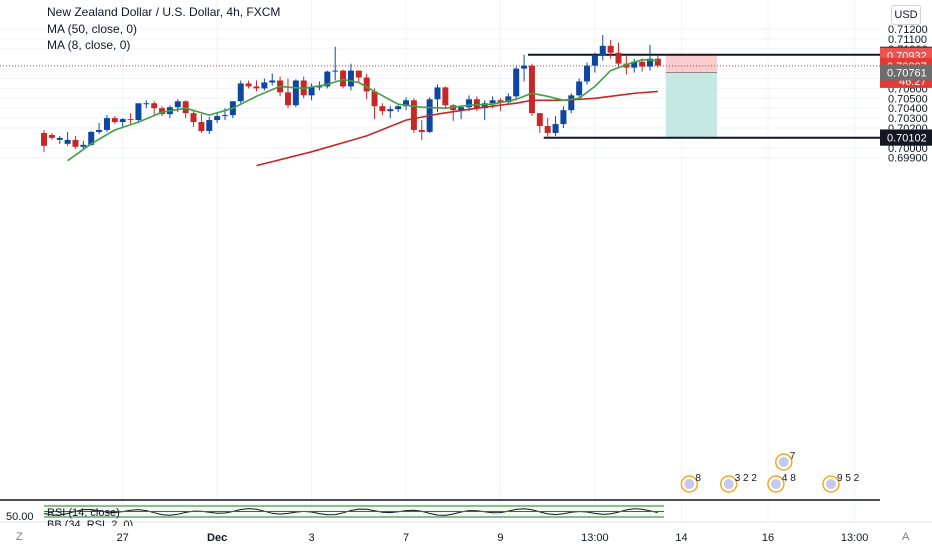 The image size is (932, 550). I want to click on short-target-zone, so click(691, 105).